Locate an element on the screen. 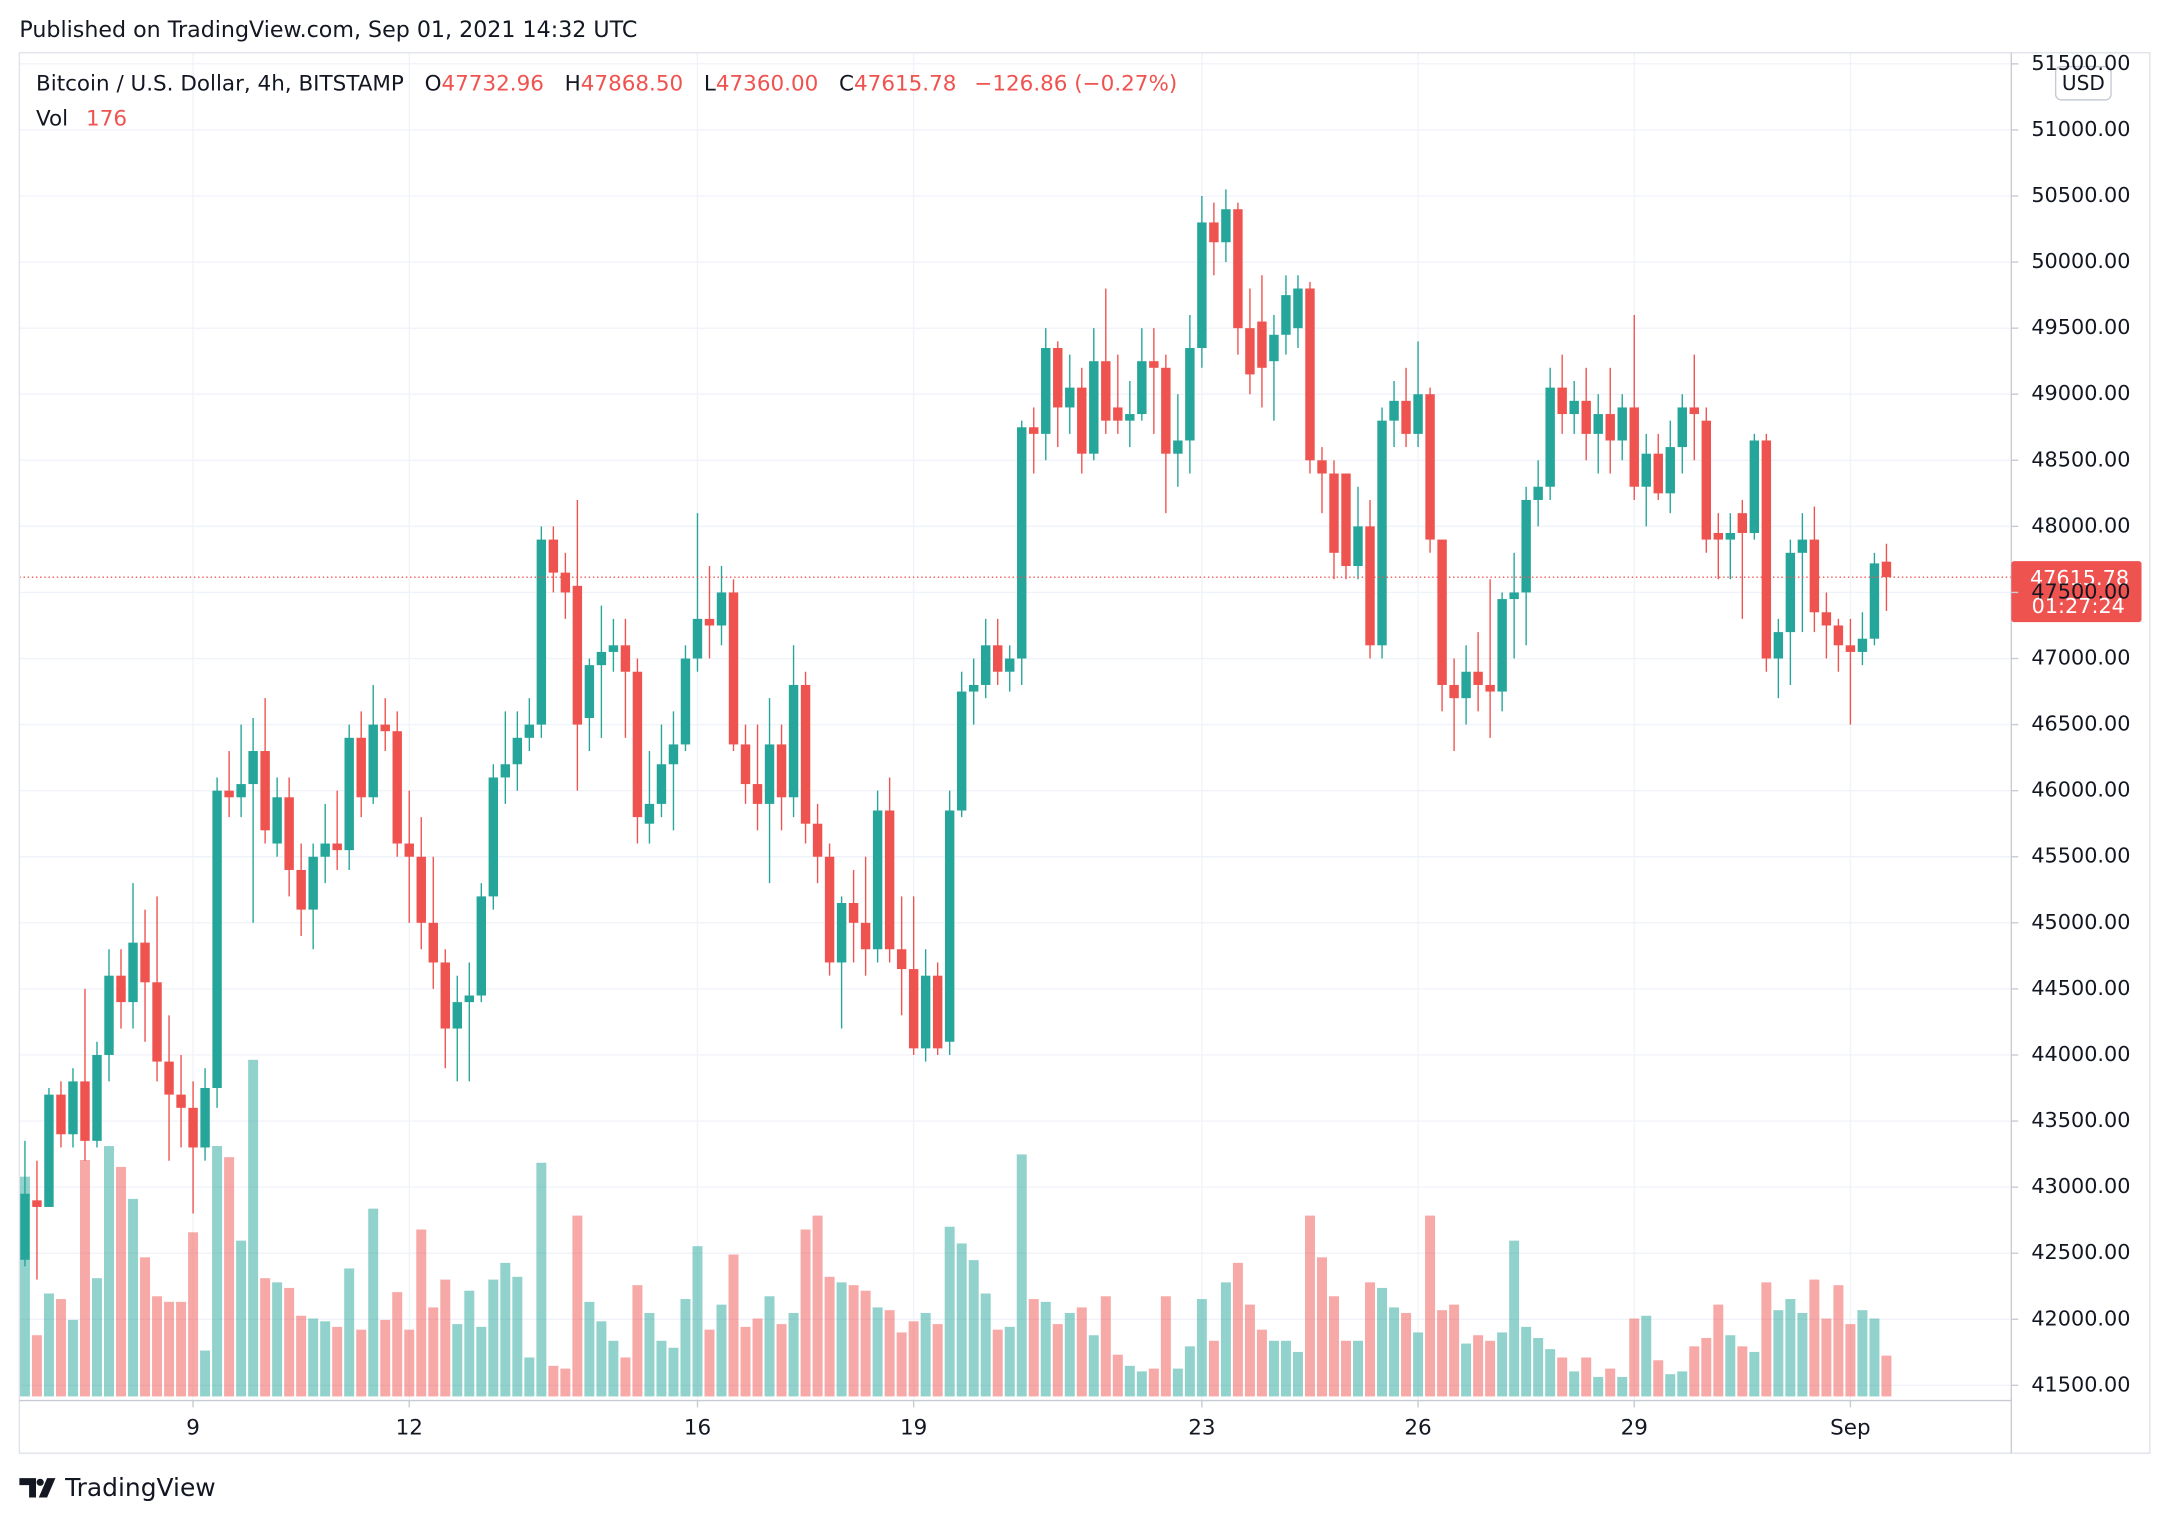  x-tick-label: 26 is located at coordinates (1417, 1427).